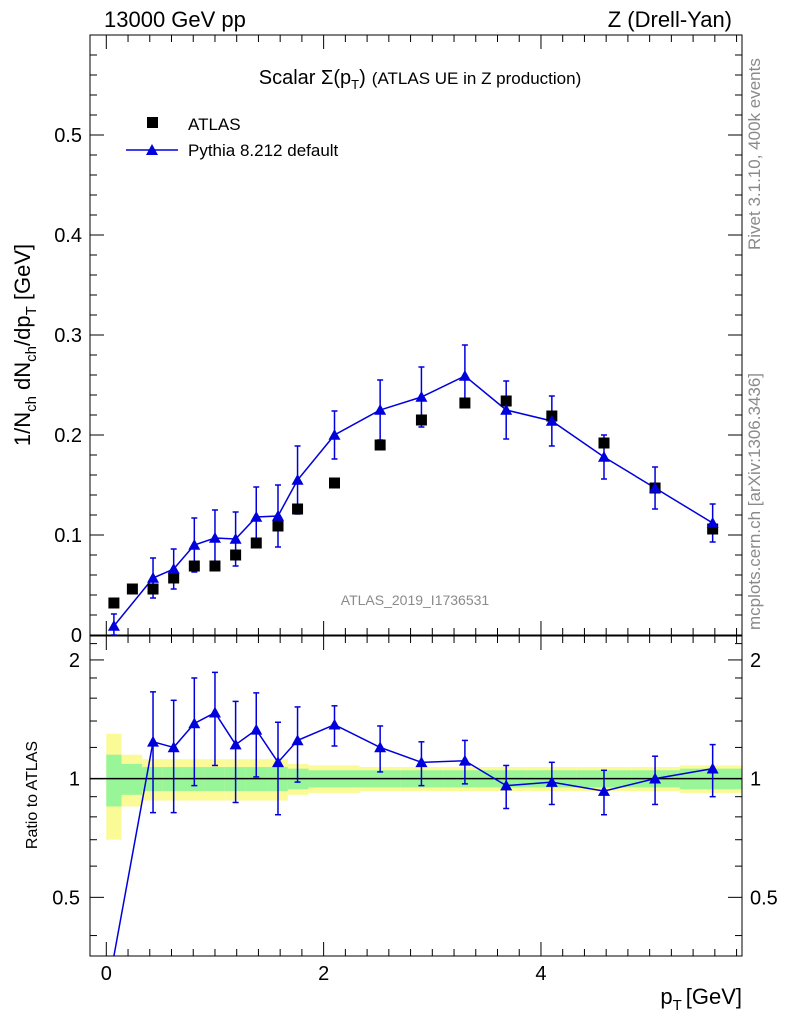 The image size is (786, 1024). Describe the element at coordinates (68, 136) in the screenshot. I see `y-tick-label: 0.5` at that location.